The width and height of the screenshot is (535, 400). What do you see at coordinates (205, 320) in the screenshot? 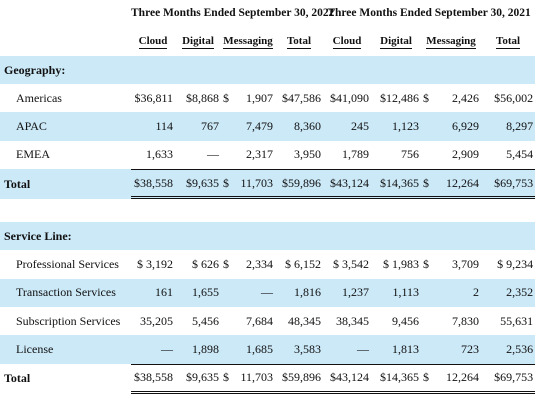
I see `cell: 5,456` at bounding box center [205, 320].